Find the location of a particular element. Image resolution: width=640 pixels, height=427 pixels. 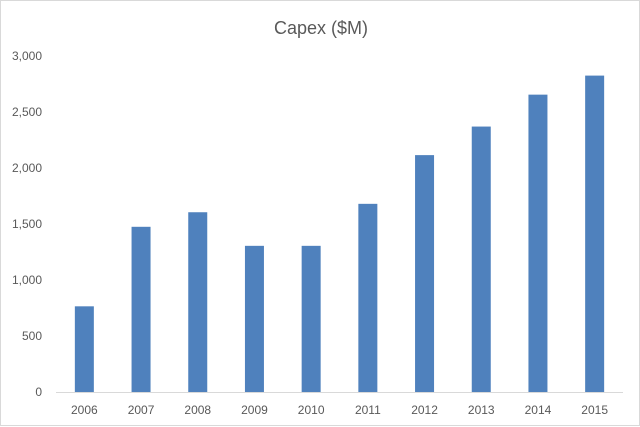

x-tick-label: 2008 is located at coordinates (197, 410).